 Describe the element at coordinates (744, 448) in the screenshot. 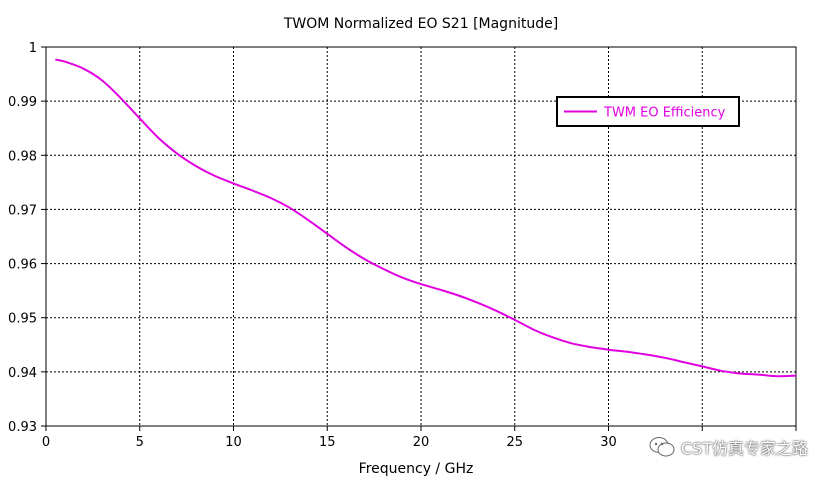

I see `watermark-text: CST仿真专家之路` at that location.